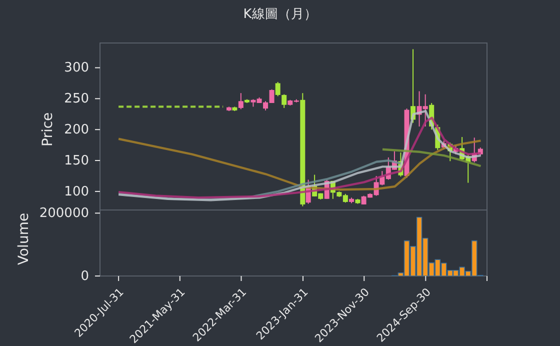 The height and width of the screenshot is (346, 560). Describe the element at coordinates (76, 99) in the screenshot. I see `y-tick-label: 250` at that location.